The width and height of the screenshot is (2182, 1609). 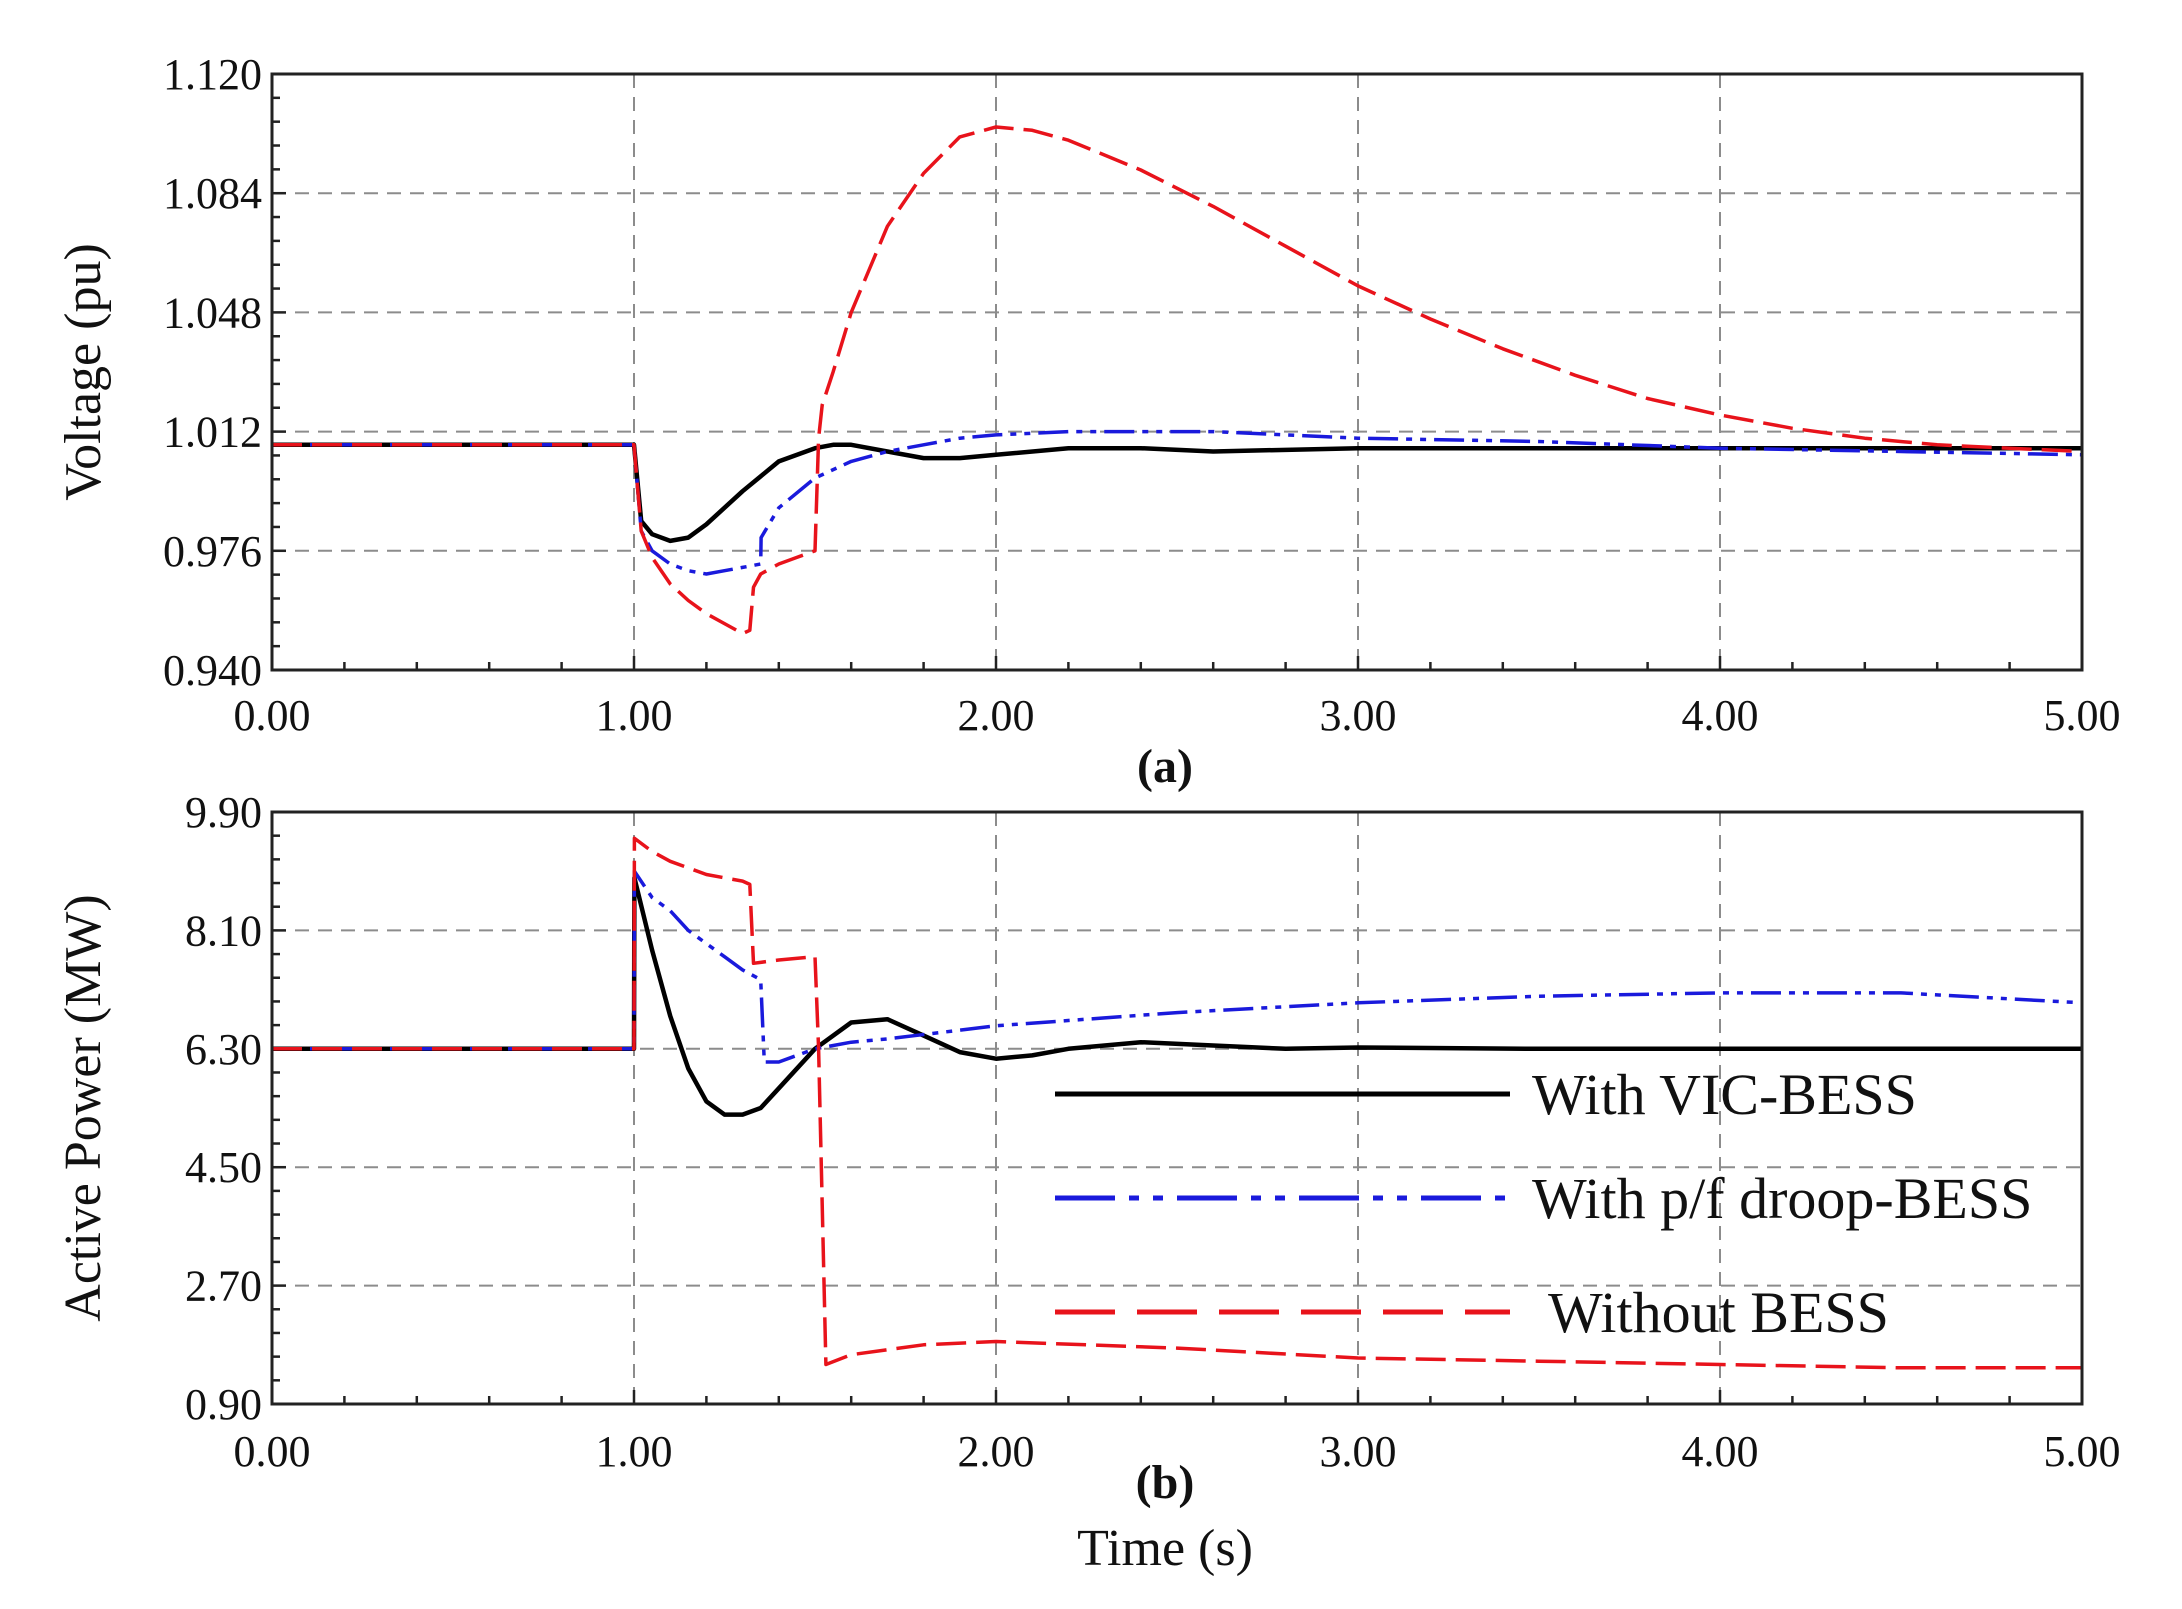 What do you see at coordinates (1165, 766) in the screenshot?
I see `panel-a-label: (a)` at bounding box center [1165, 766].